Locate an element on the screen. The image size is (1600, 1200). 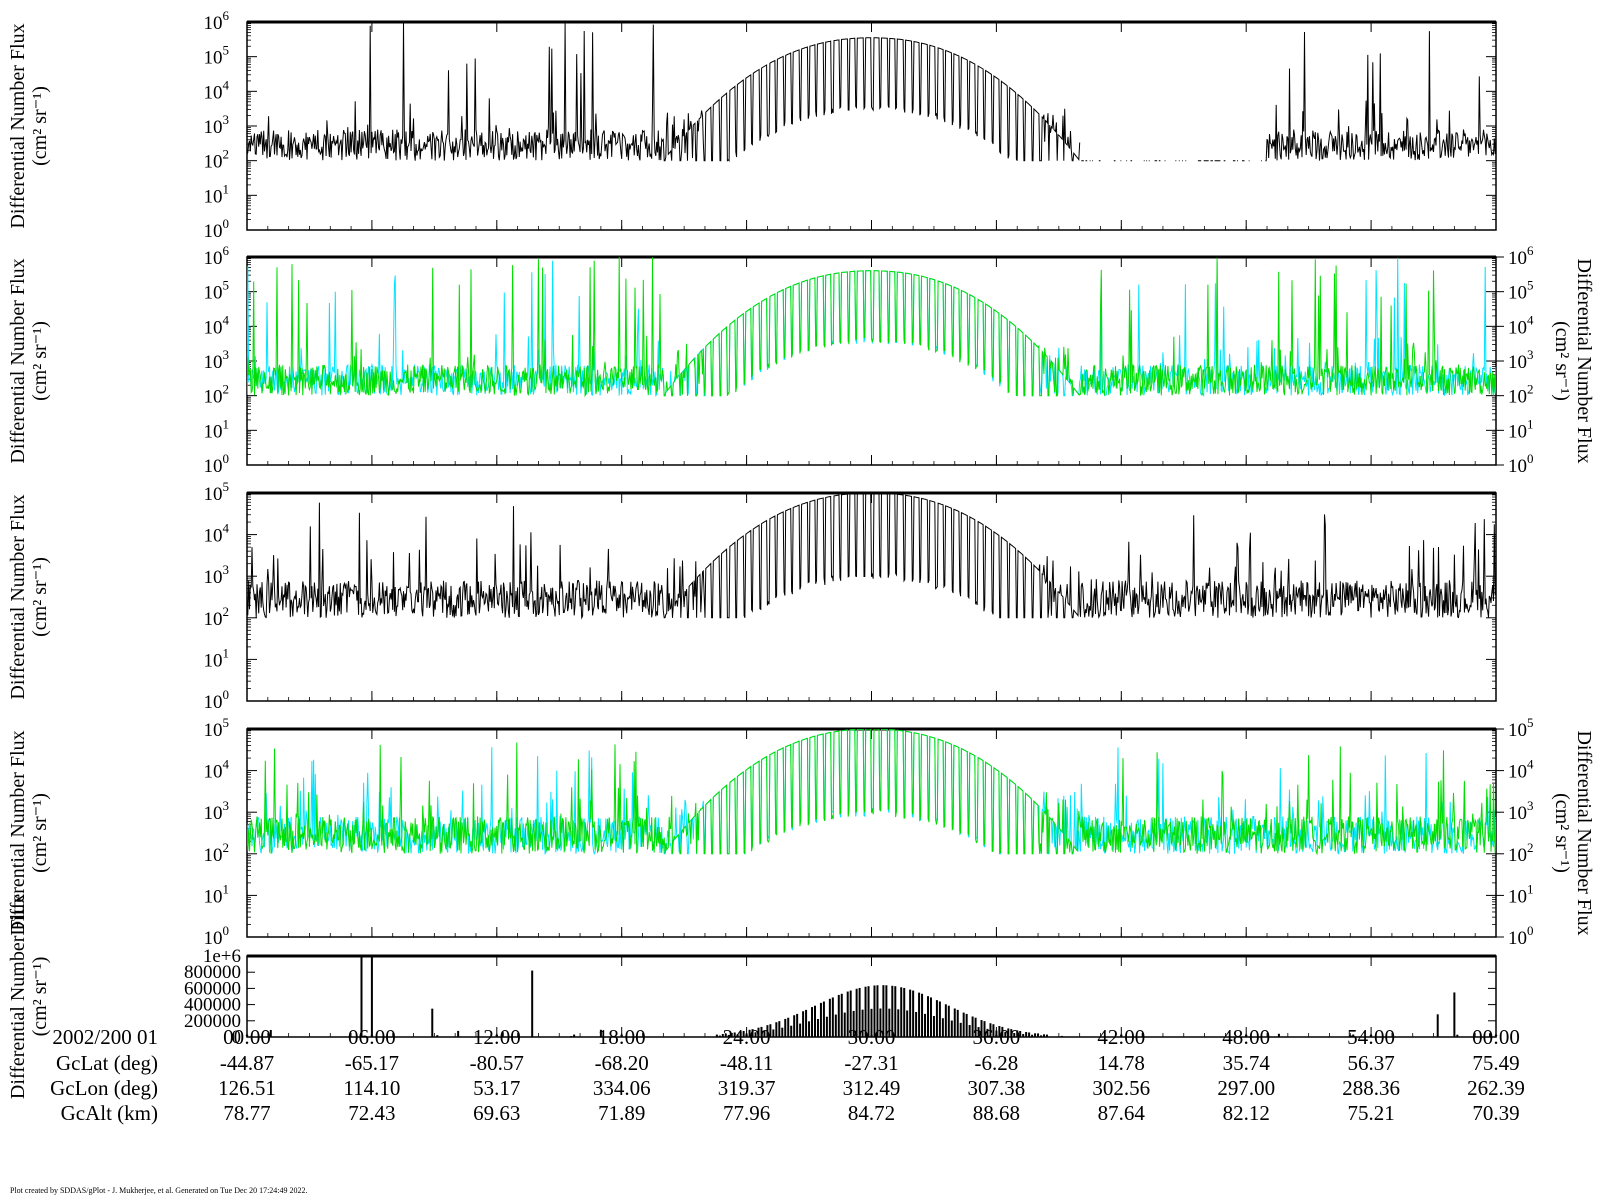
x-axis-row-value: 14.78 is located at coordinates (1121, 1063).